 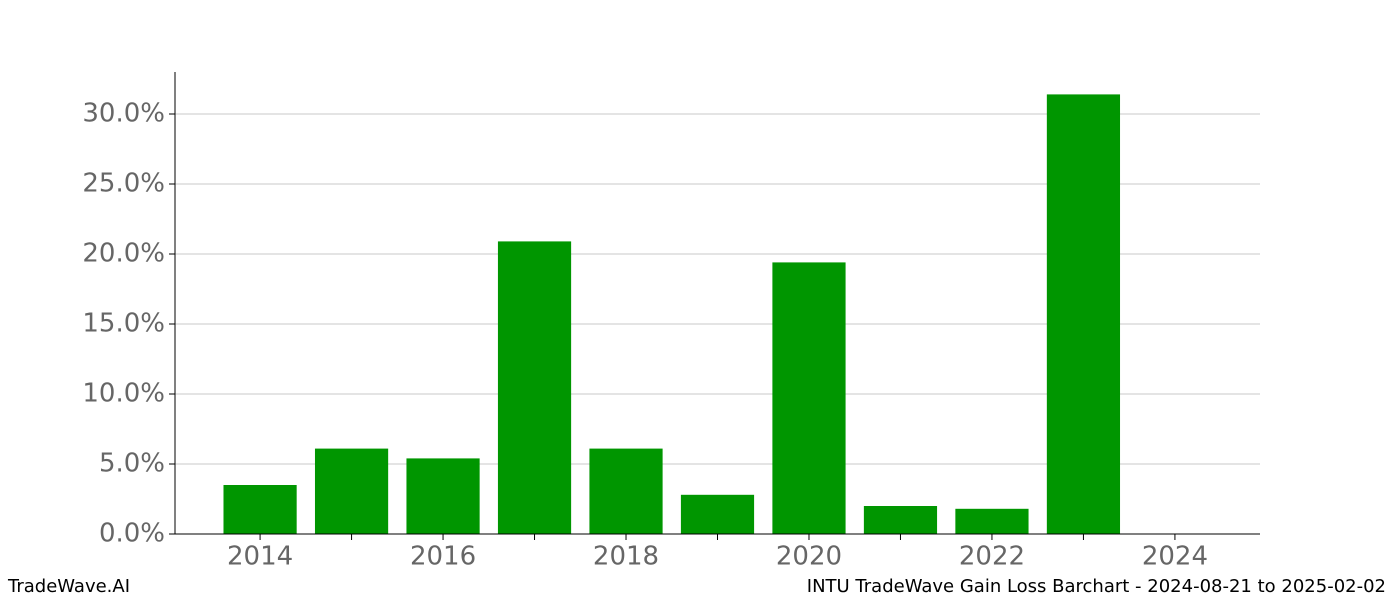 I want to click on x-tick-label: 2024, so click(x=1175, y=557).